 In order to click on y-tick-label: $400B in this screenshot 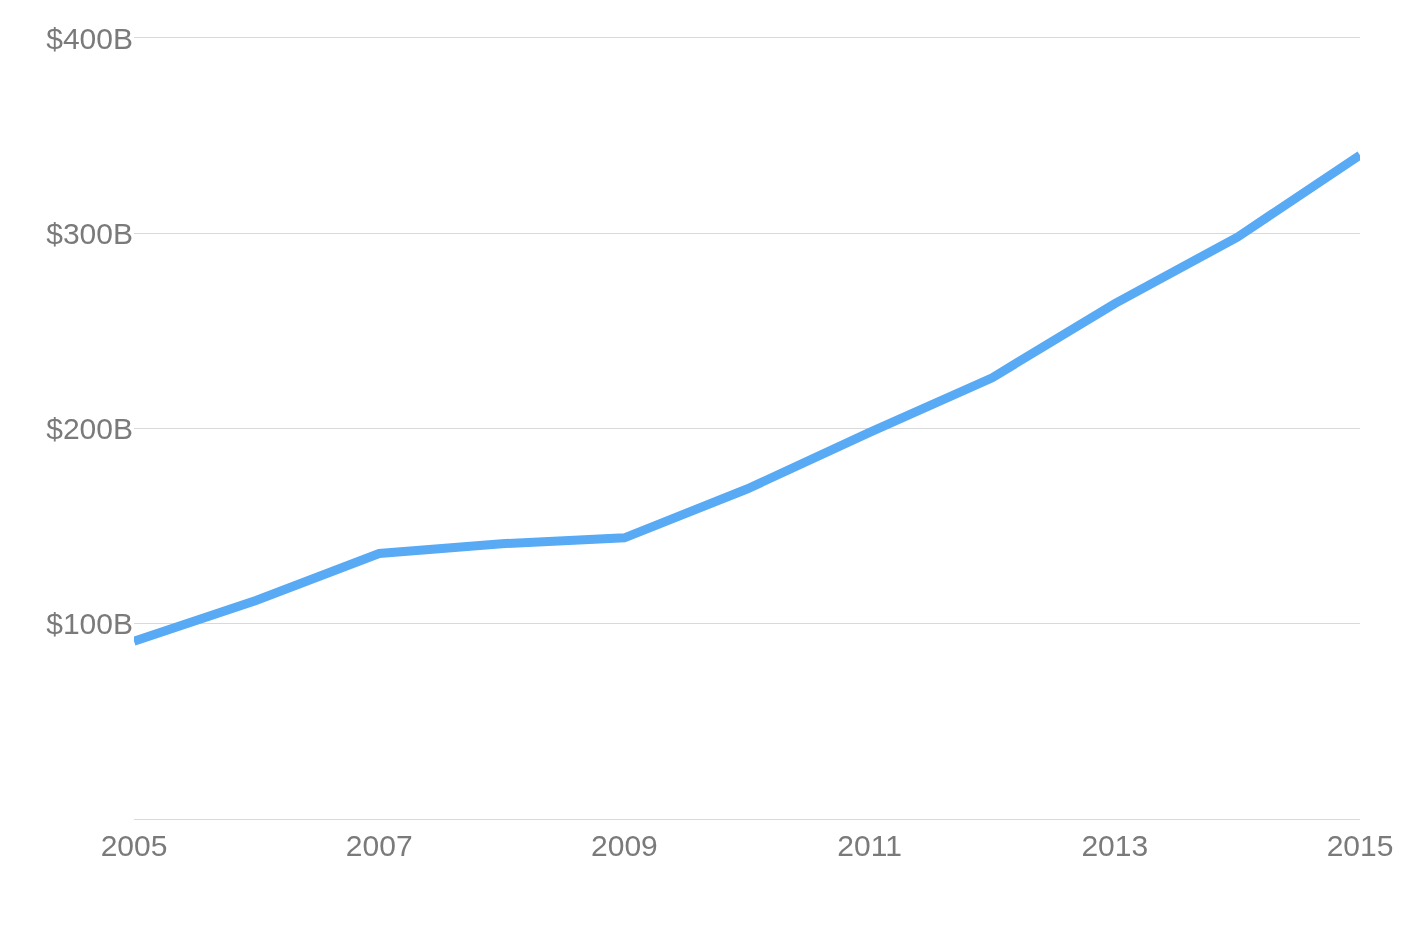, I will do `click(89, 38)`.